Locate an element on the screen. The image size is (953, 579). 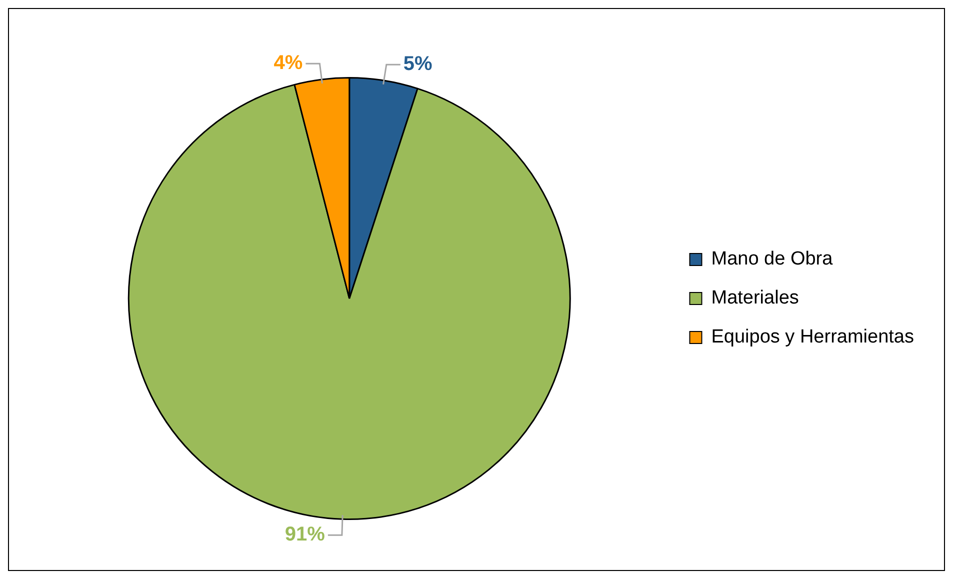
legend-label: Materiales is located at coordinates (755, 298).